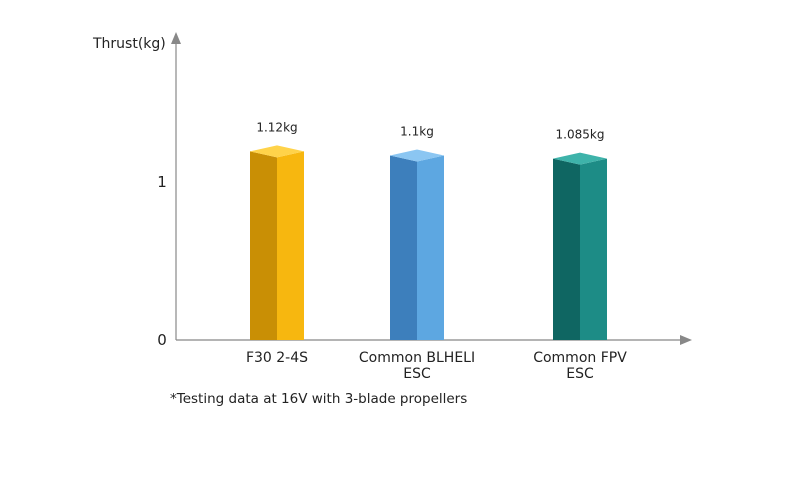  What do you see at coordinates (277, 151) in the screenshot?
I see `bar-0-top-face` at bounding box center [277, 151].